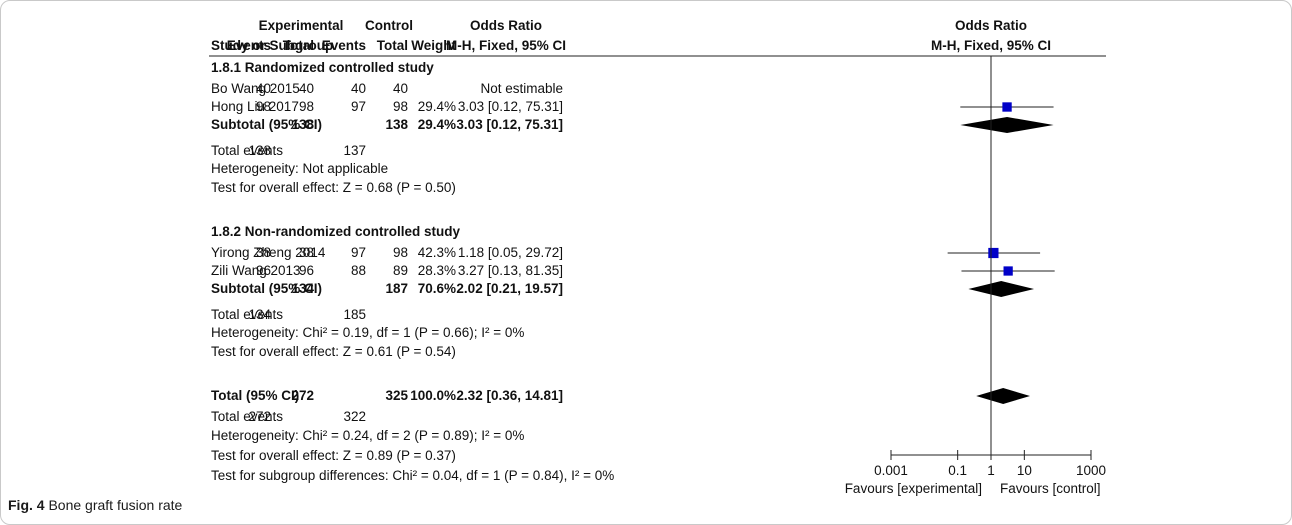 The height and width of the screenshot is (525, 1292). What do you see at coordinates (336, 231) in the screenshot?
I see `subgroup-title: 1.8.2 Non-randomized controlled study` at bounding box center [336, 231].